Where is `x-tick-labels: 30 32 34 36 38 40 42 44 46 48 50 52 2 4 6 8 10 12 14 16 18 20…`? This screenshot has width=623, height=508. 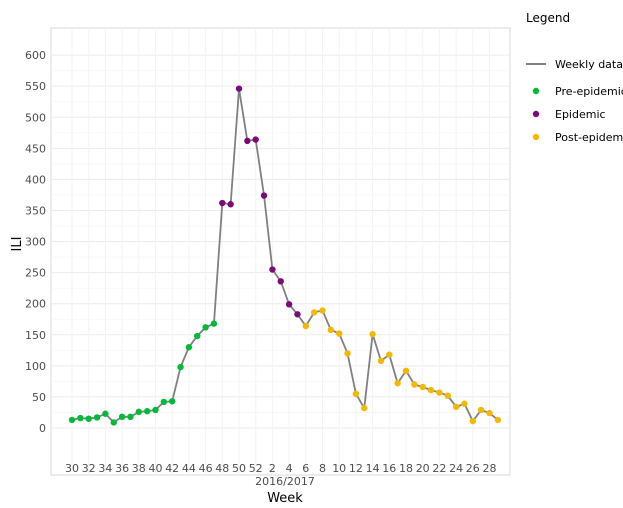 x-tick-labels: 30 32 34 36 38 40 42 44 46 48 50 52 2 4 6 8 10 12 14 16 18 20… is located at coordinates (281, 468).